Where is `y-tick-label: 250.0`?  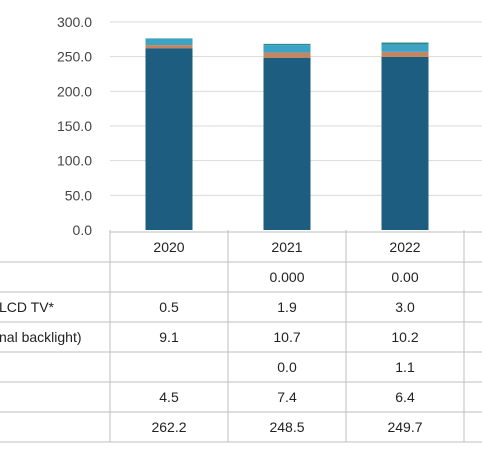 y-tick-label: 250.0 is located at coordinates (74, 57).